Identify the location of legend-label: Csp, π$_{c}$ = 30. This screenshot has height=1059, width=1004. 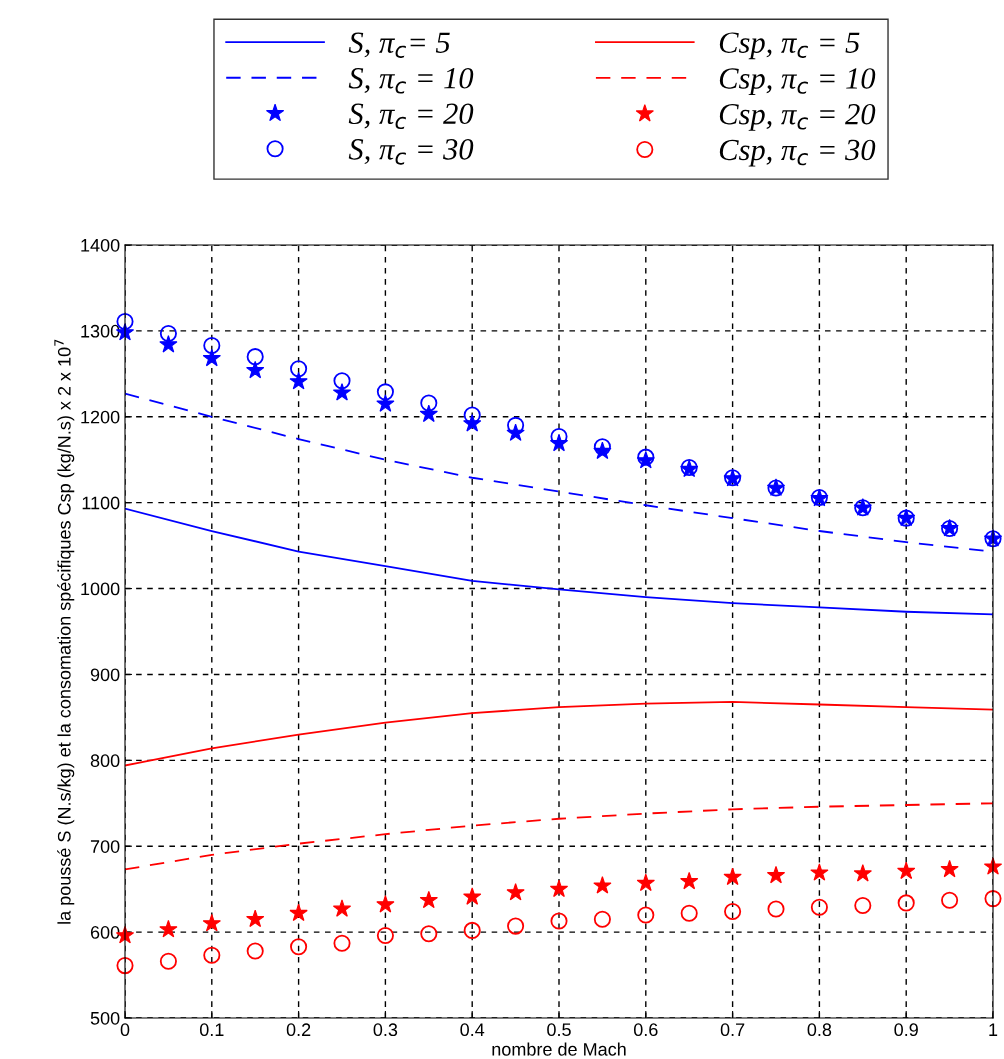
(797, 153).